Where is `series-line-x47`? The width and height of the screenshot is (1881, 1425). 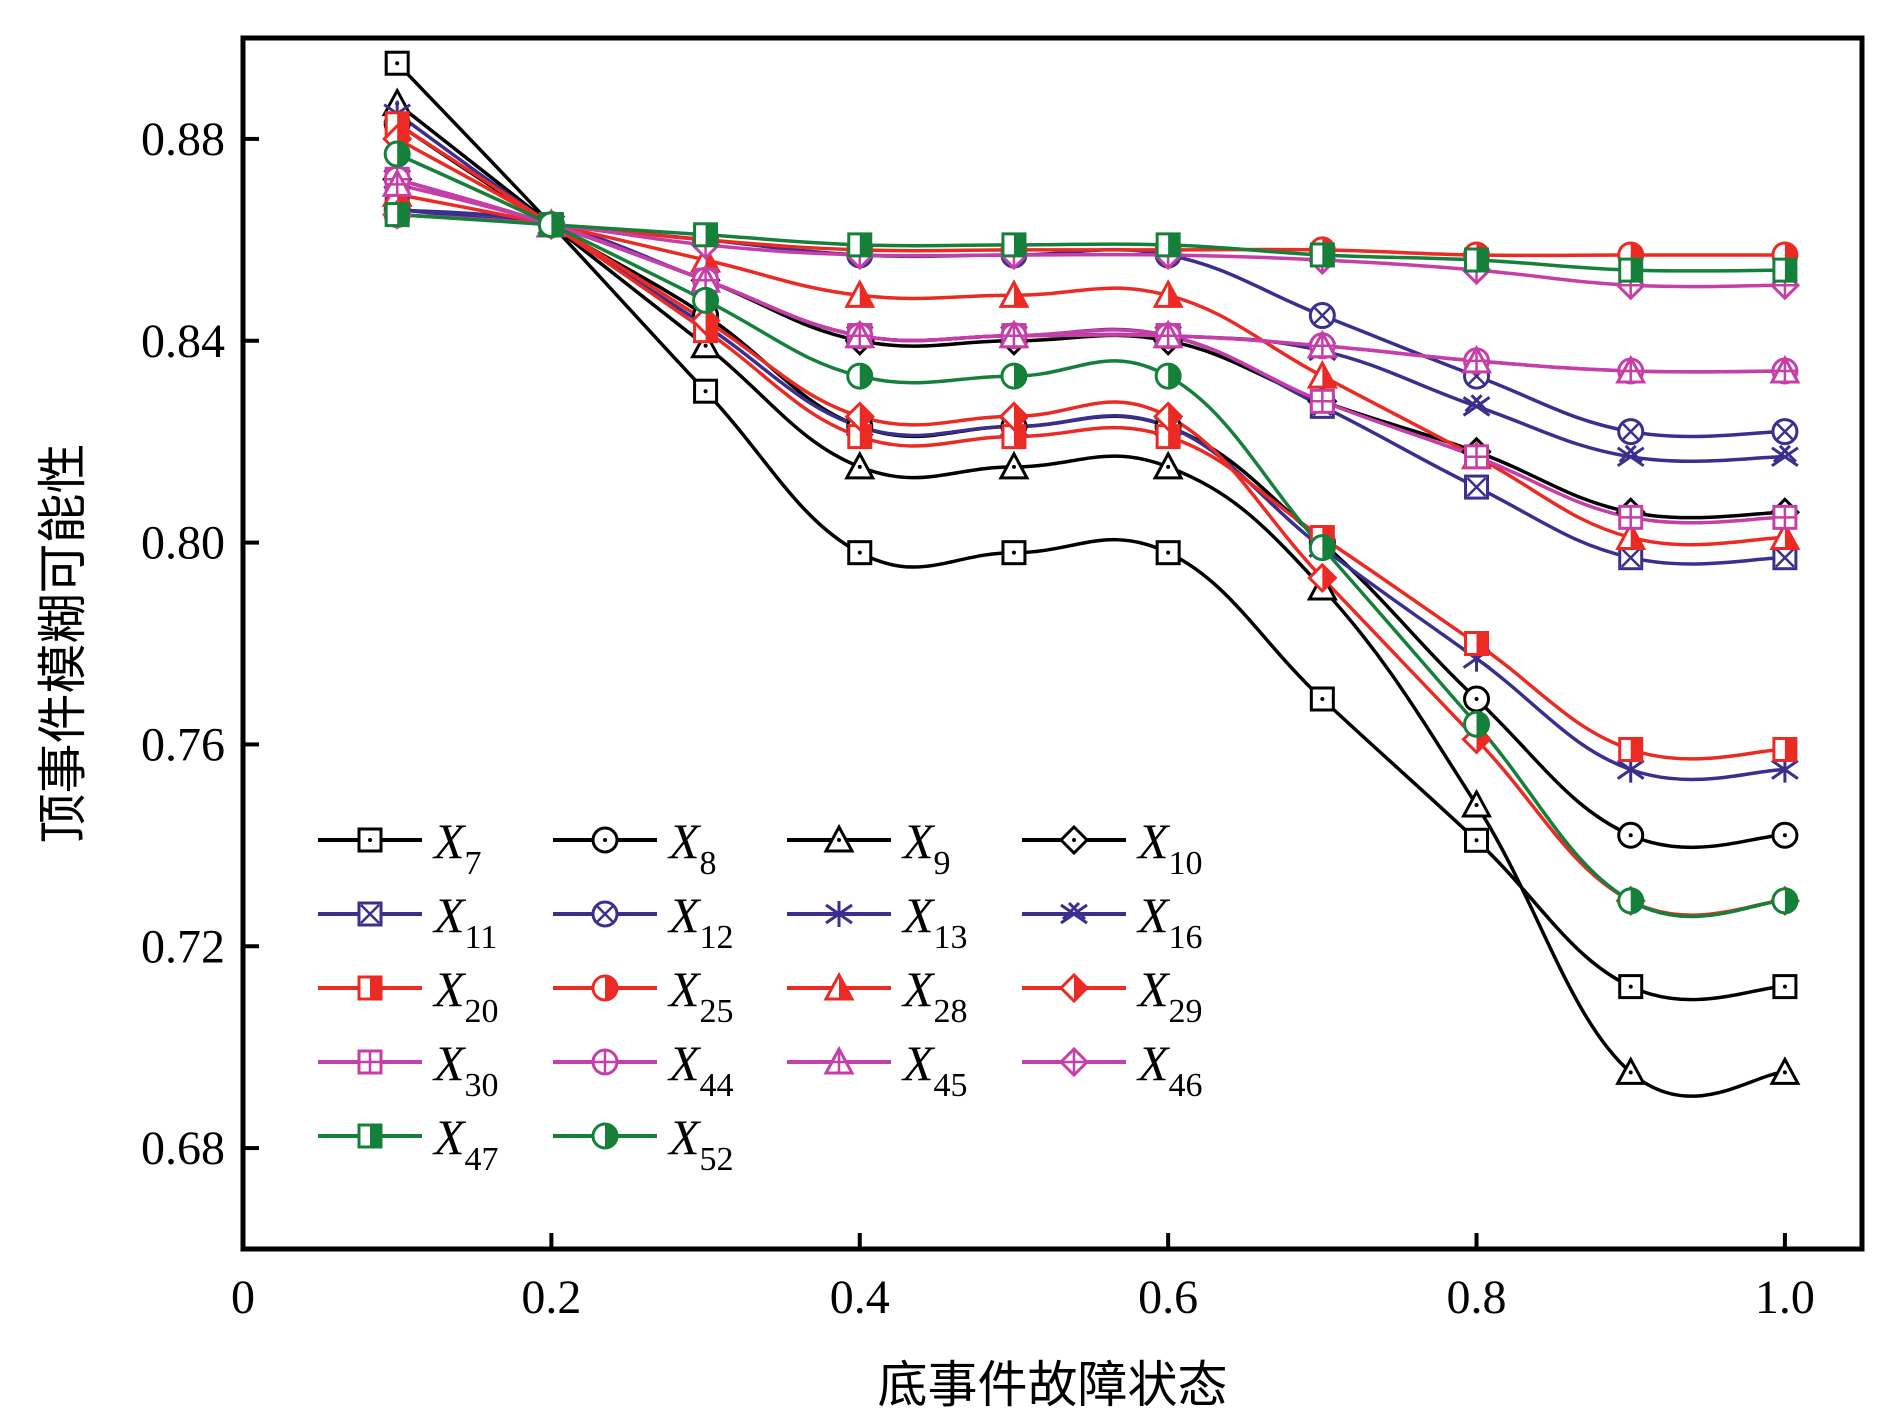 series-line-x47 is located at coordinates (1091, 242).